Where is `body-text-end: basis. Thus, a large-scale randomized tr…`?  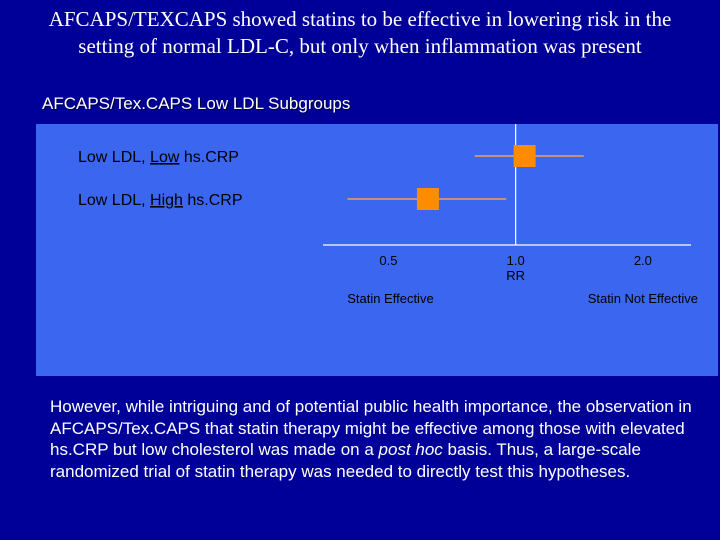 body-text-end: basis. Thus, a large-scale randomized tr… is located at coordinates (345, 460).